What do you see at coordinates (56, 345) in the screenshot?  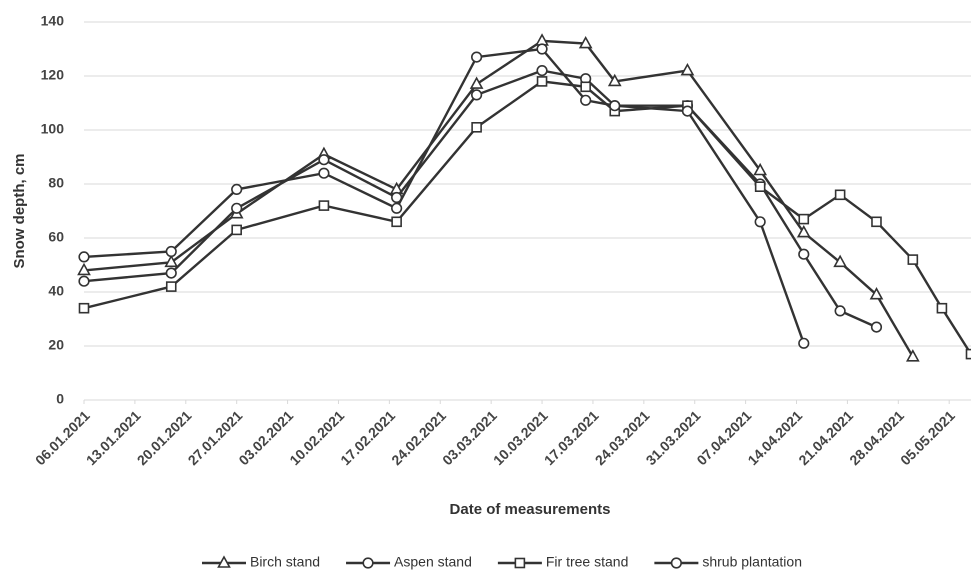 I see `y-tick-label: 20` at bounding box center [56, 345].